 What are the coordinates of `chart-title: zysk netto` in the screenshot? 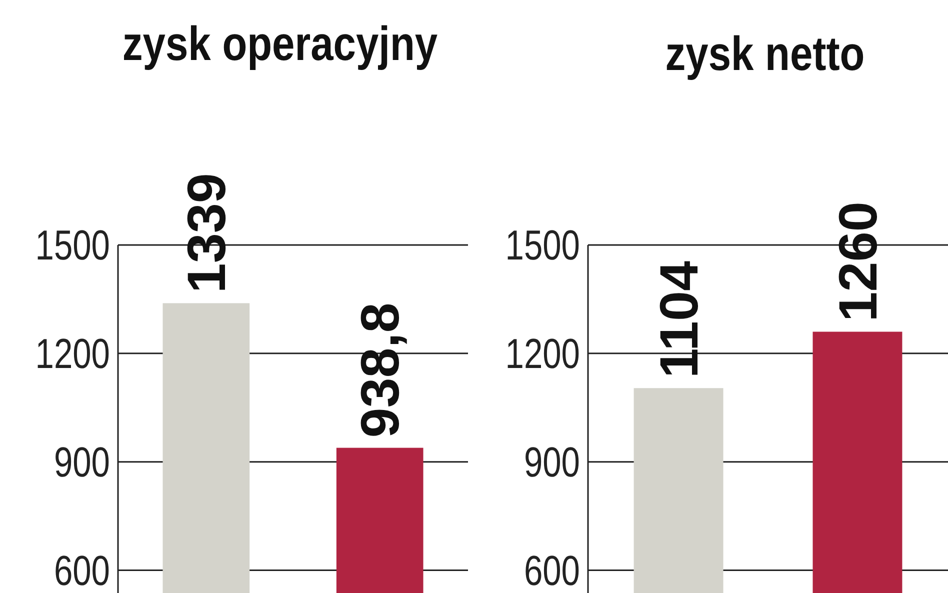 It's located at (765, 54).